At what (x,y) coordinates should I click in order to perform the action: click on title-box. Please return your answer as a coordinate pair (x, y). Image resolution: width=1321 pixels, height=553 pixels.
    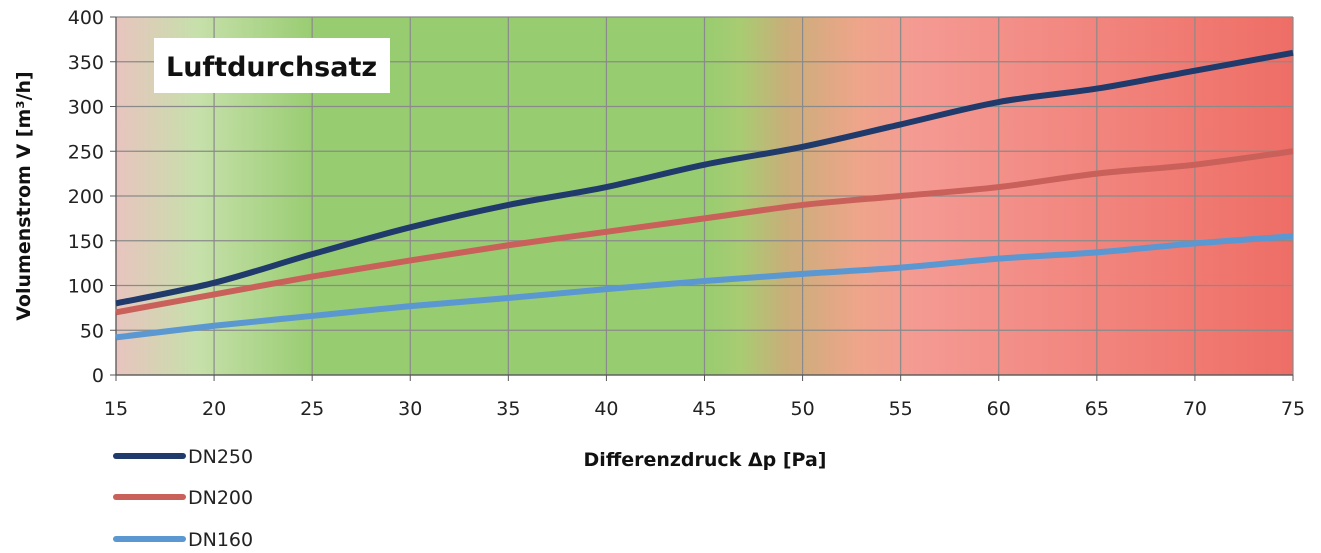
    Looking at the image, I should click on (272, 65).